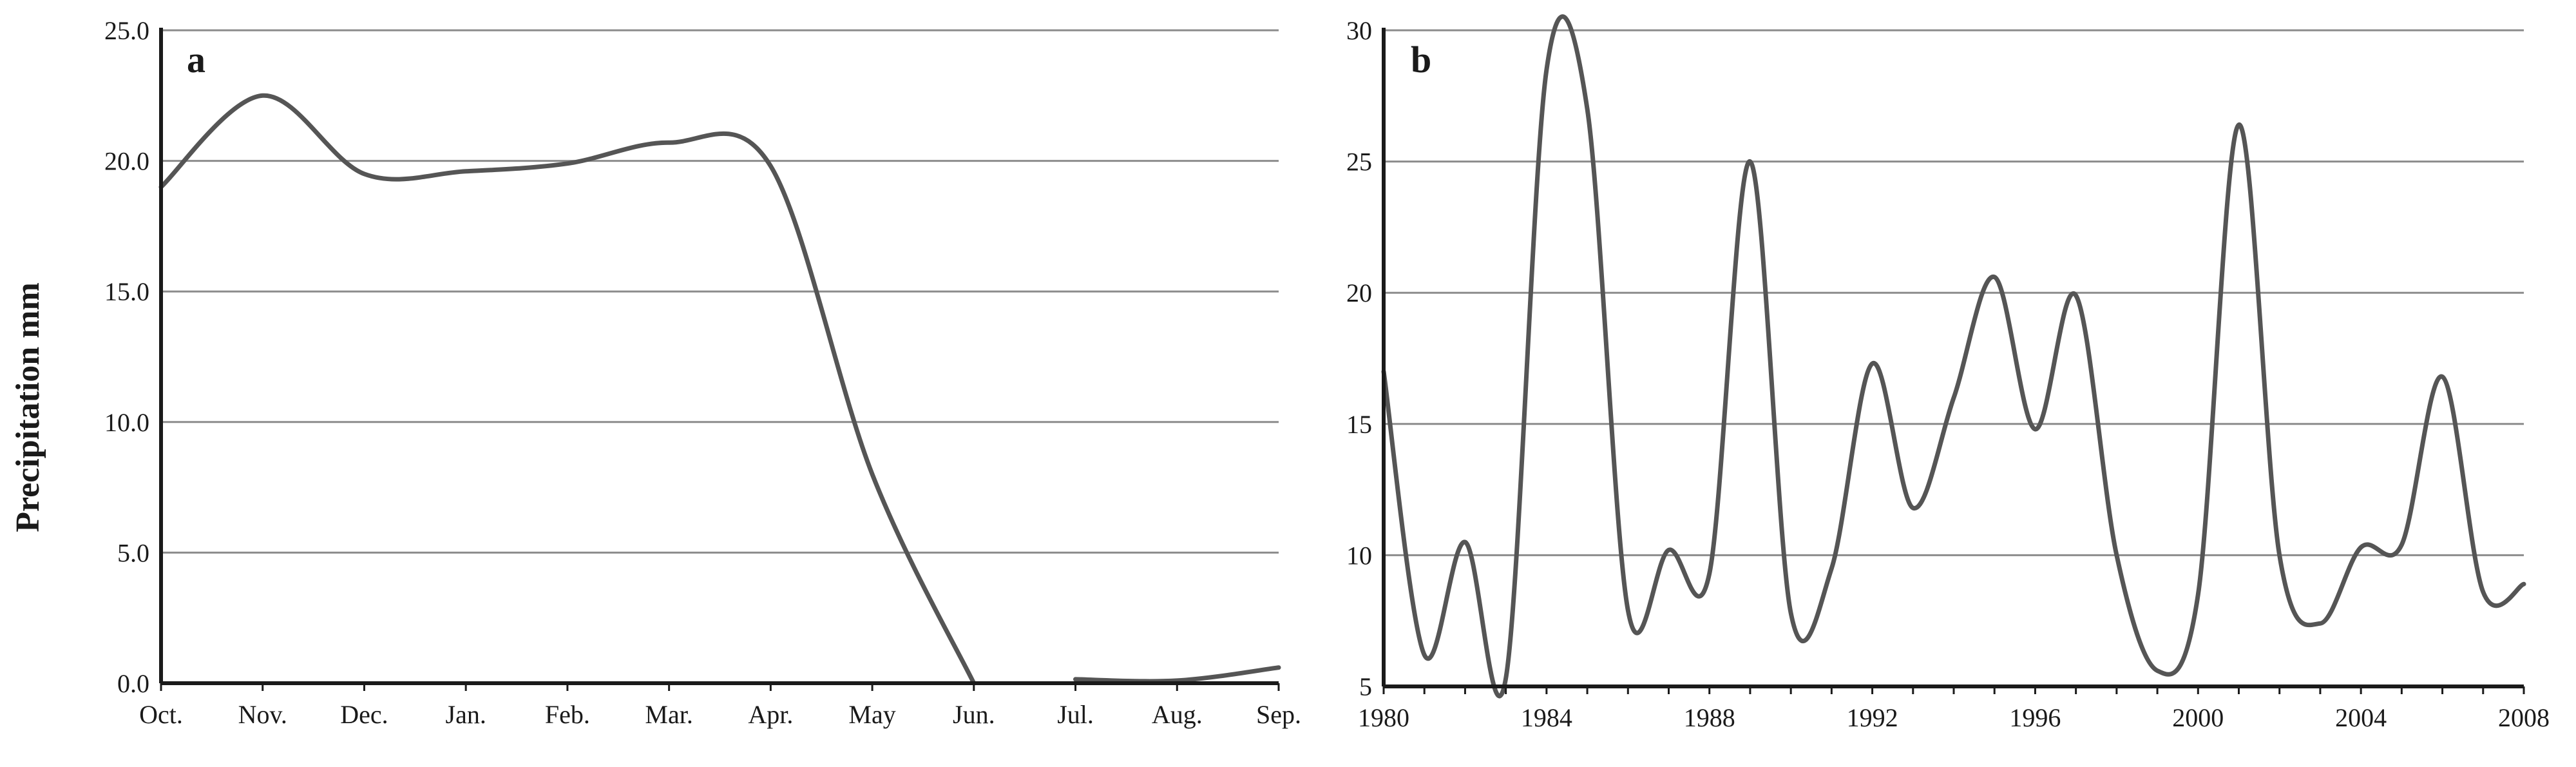  What do you see at coordinates (770, 714) in the screenshot?
I see `panel-a-x-tick-label: Apr.` at bounding box center [770, 714].